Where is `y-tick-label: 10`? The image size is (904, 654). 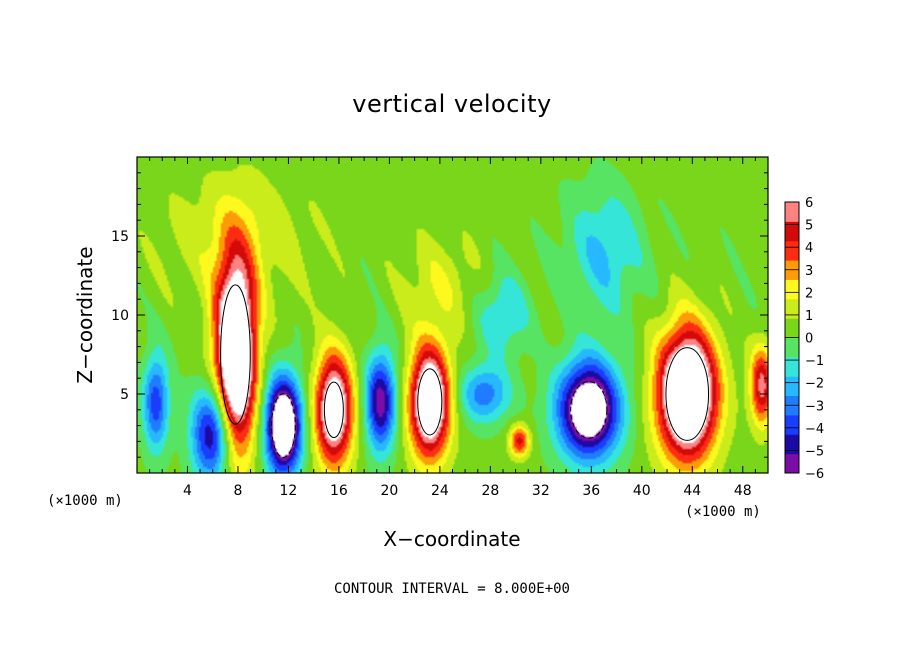
y-tick-label: 10 is located at coordinates (120, 316).